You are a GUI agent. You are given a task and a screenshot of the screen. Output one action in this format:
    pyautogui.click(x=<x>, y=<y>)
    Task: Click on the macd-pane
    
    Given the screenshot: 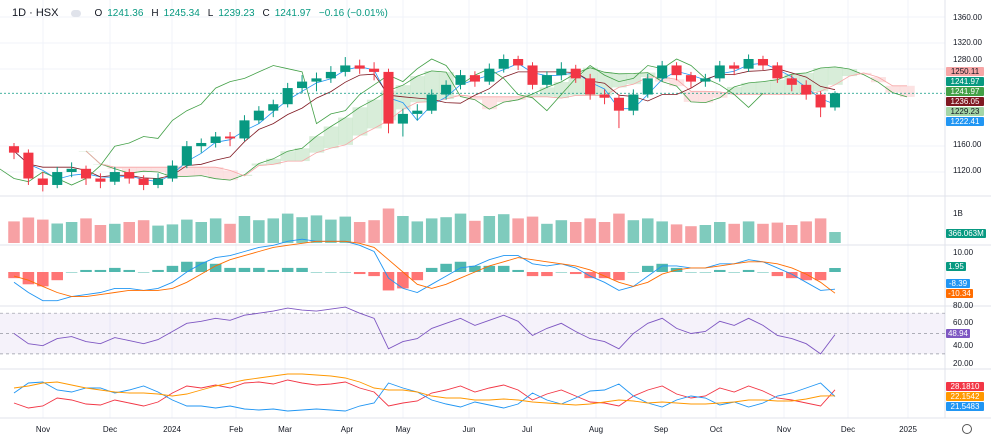 What is the action you would take?
    pyautogui.click(x=424, y=270)
    